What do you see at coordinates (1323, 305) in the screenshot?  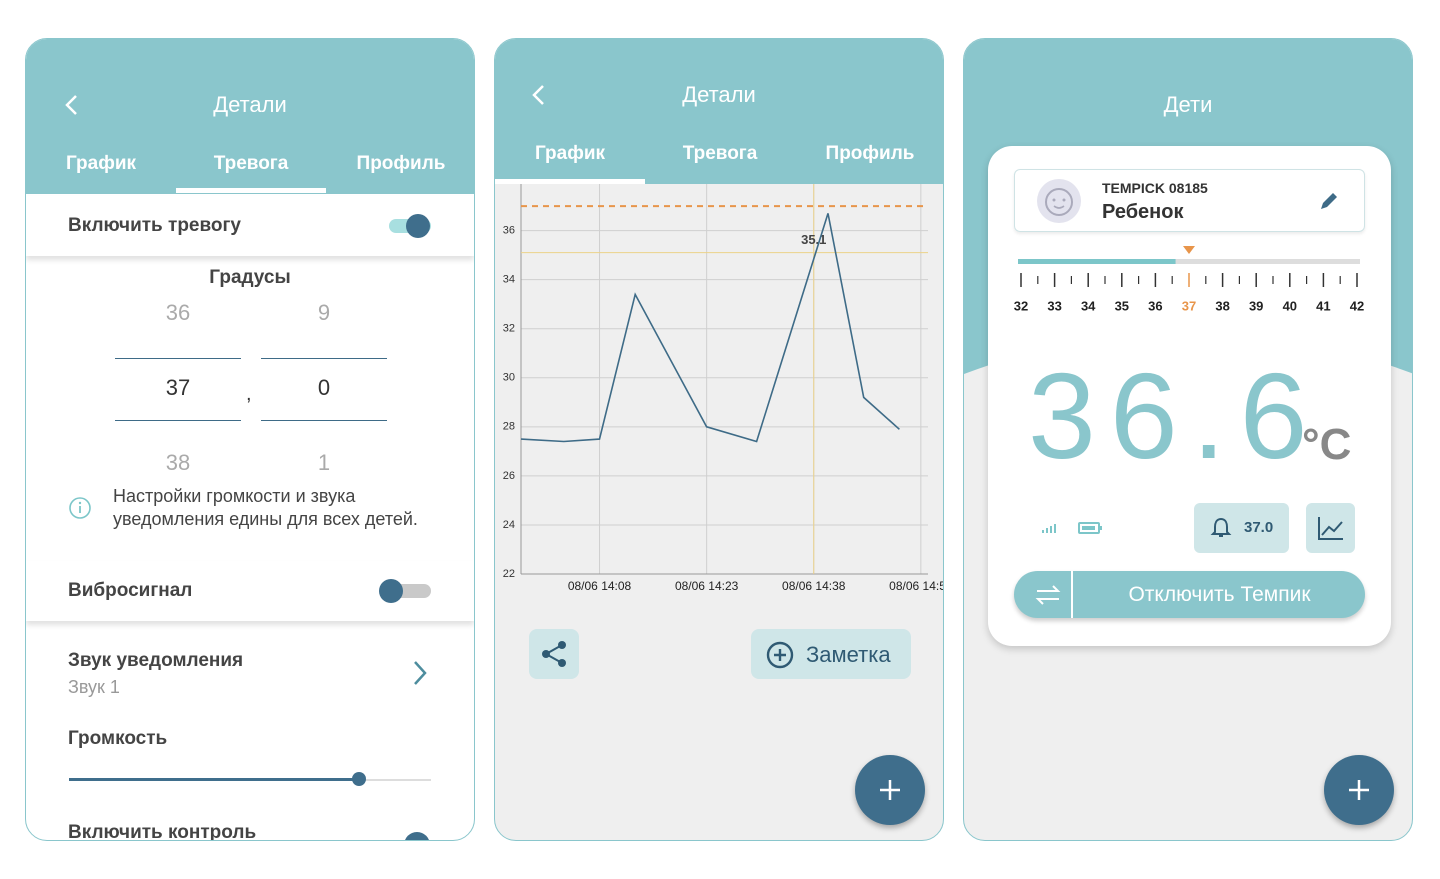 I see `scale-label: 41` at bounding box center [1323, 305].